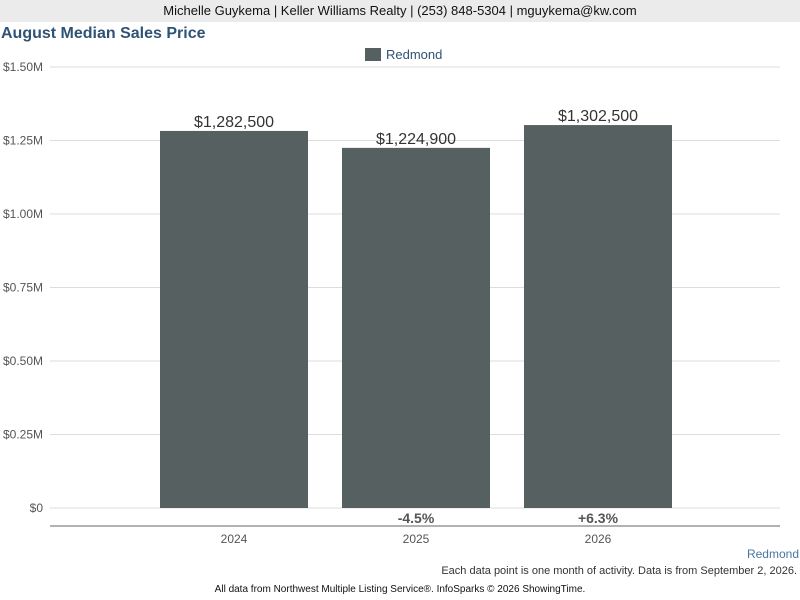  I want to click on y-tick-label: $1.25M, so click(23, 141).